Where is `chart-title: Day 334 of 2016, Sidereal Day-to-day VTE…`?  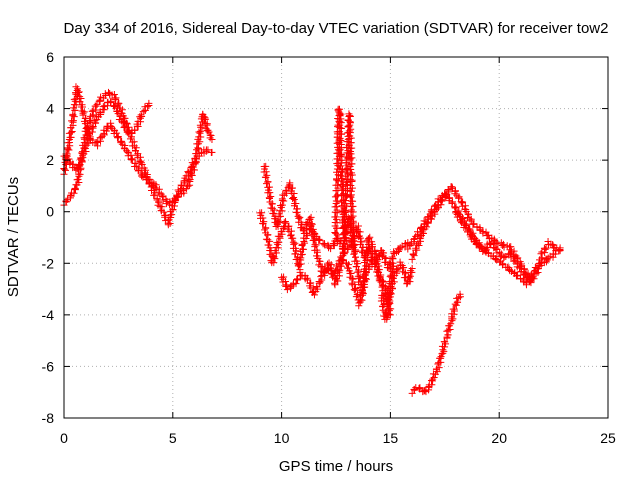 chart-title: Day 334 of 2016, Sidereal Day-to-day VTE… is located at coordinates (336, 28).